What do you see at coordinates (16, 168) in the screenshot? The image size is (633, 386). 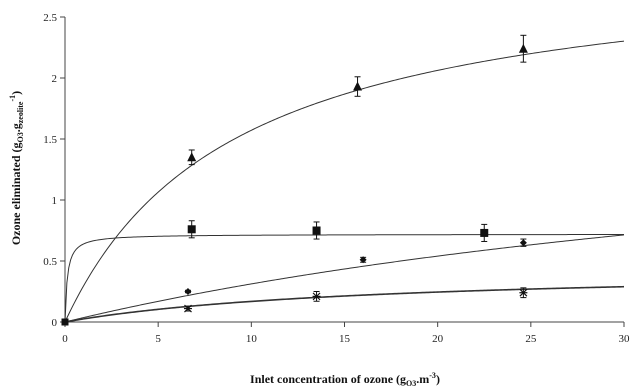 I see `y-axis-title: Ozone eliminated (gO3.gzeolite-1)` at bounding box center [16, 168].